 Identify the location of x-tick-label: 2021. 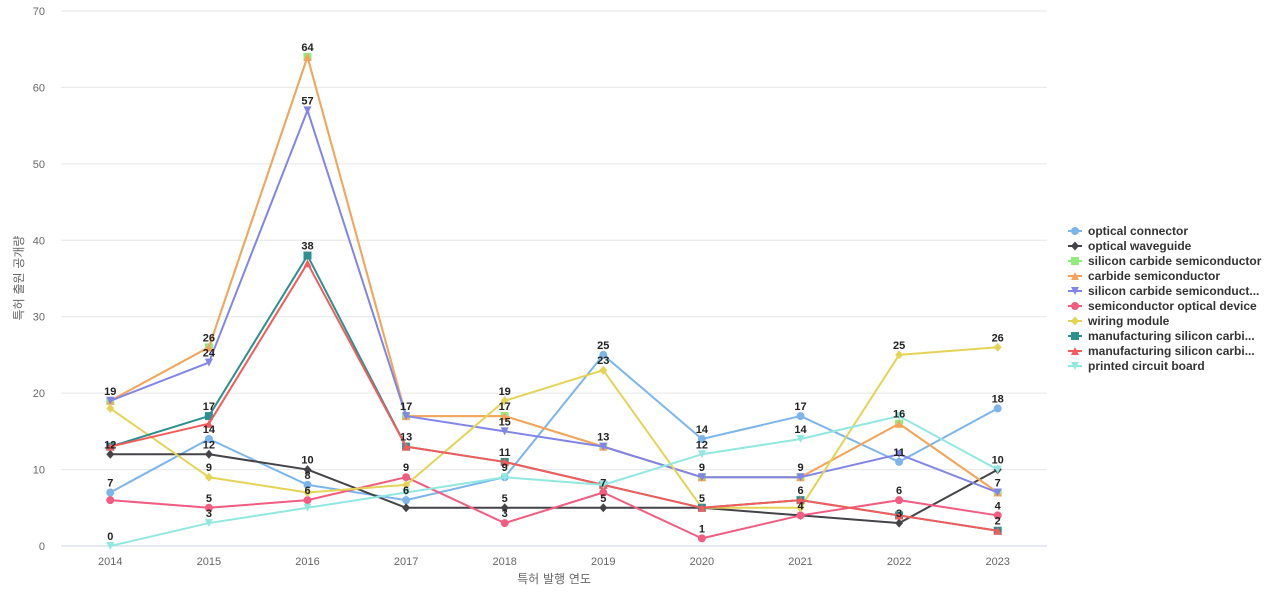
(800, 562).